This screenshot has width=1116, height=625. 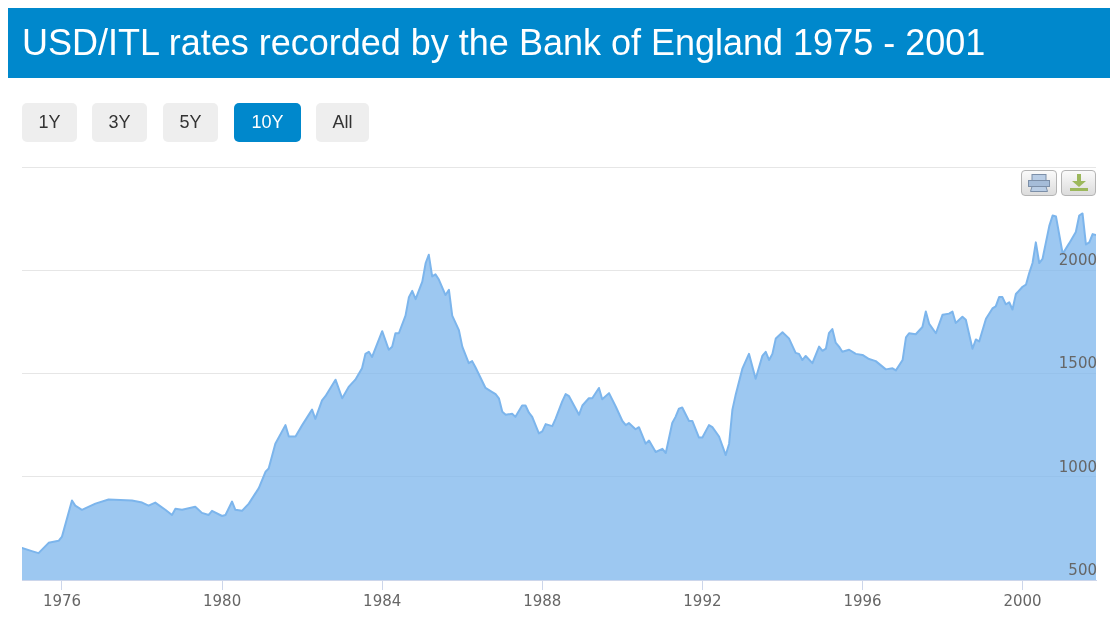 What do you see at coordinates (862, 600) in the screenshot?
I see `x-tick-label: 1996` at bounding box center [862, 600].